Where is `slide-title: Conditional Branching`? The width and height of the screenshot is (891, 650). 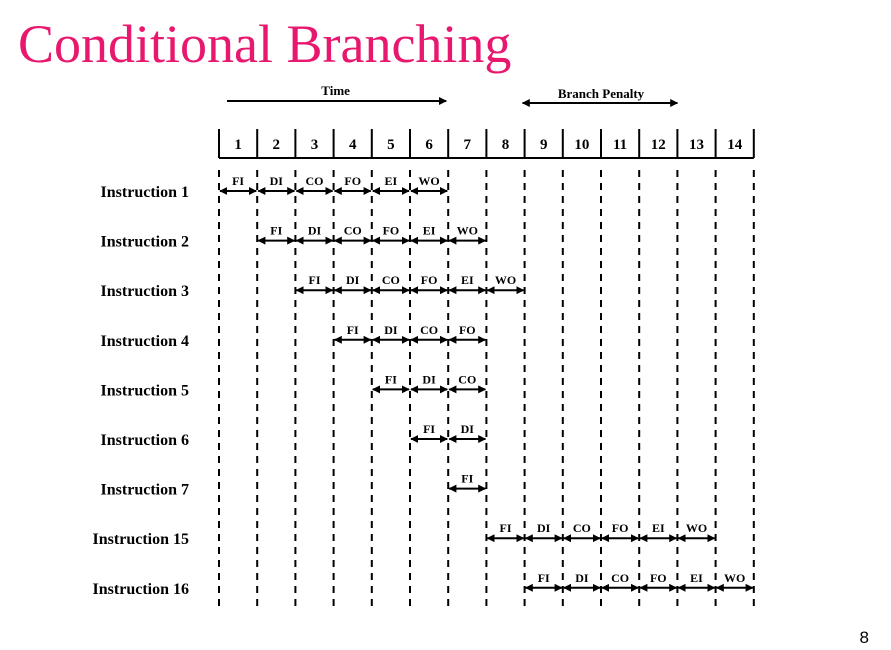
slide-title: Conditional Branching is located at coordinates (265, 44).